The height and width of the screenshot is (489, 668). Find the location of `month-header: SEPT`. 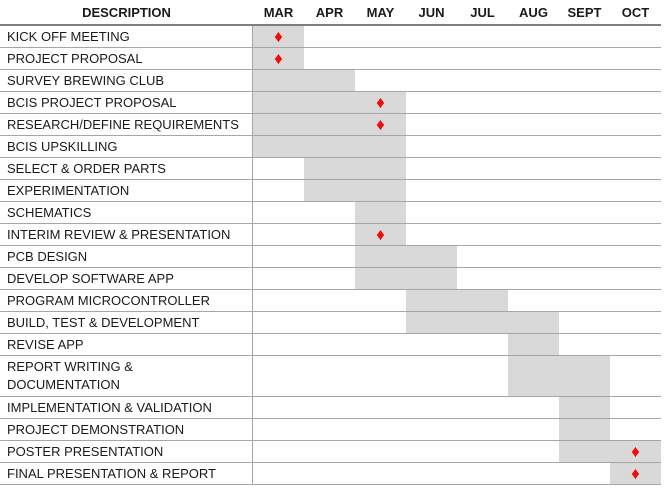

month-header: SEPT is located at coordinates (584, 12).